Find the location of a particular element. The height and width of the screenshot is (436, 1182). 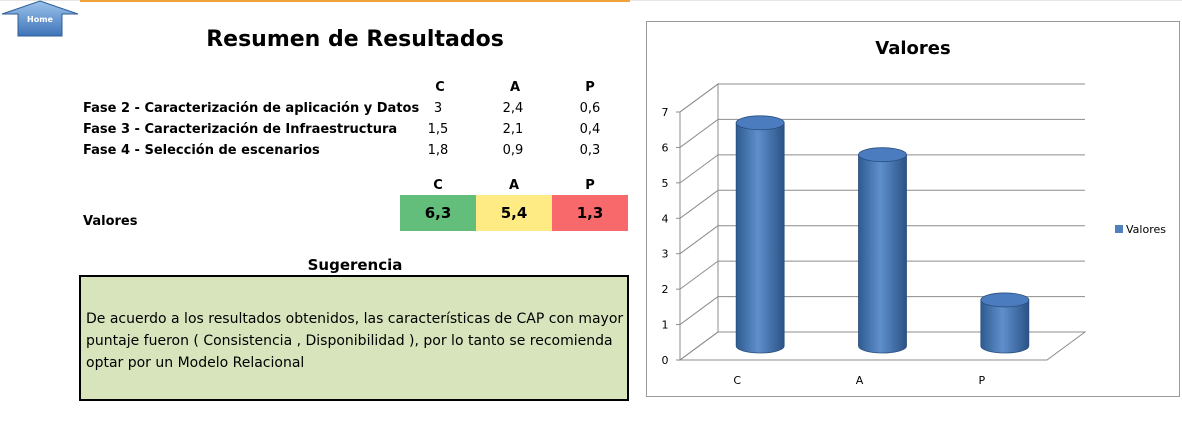

y-tick-label: 3 is located at coordinates (665, 254).